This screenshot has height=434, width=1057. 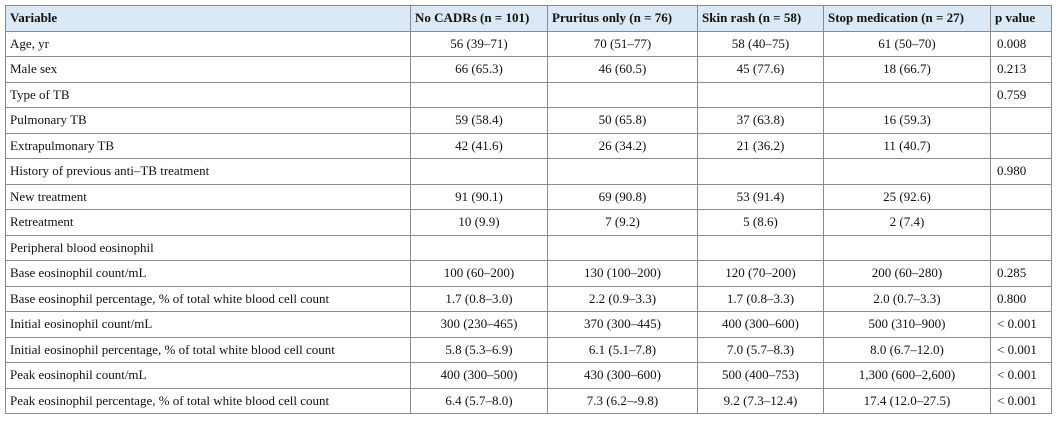 I want to click on table-cell: 2 (7.4), so click(x=907, y=222).